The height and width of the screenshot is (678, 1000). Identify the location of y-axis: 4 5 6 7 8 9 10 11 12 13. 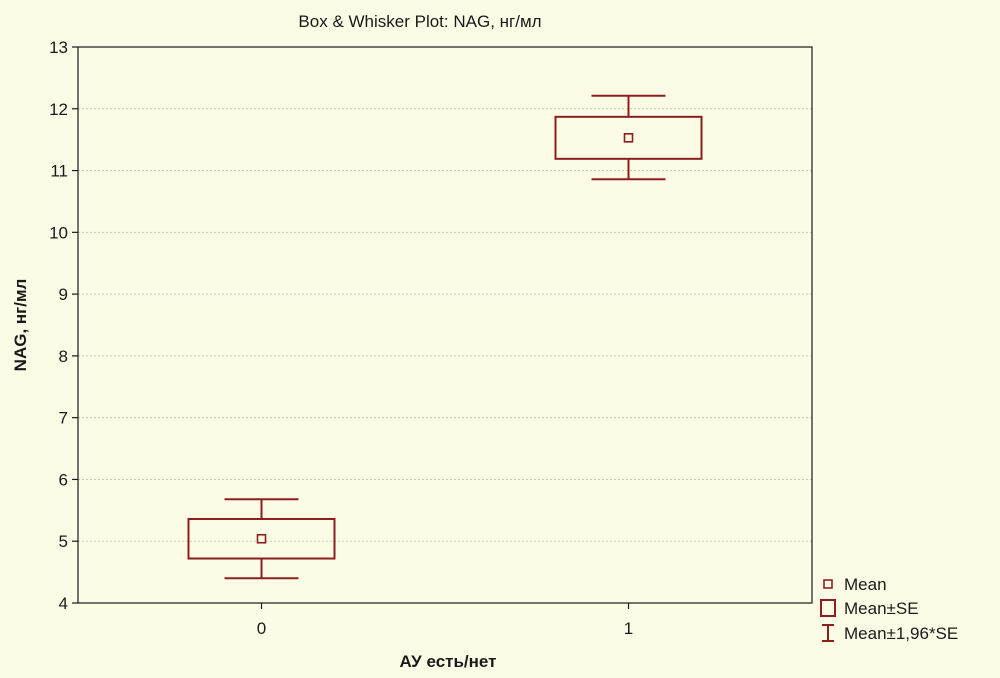
(63, 325).